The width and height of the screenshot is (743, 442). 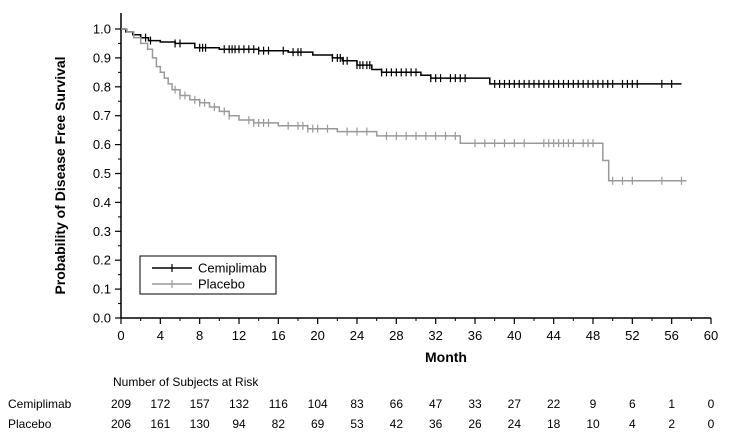 What do you see at coordinates (102, 202) in the screenshot?
I see `y-tick-label: 0.4` at bounding box center [102, 202].